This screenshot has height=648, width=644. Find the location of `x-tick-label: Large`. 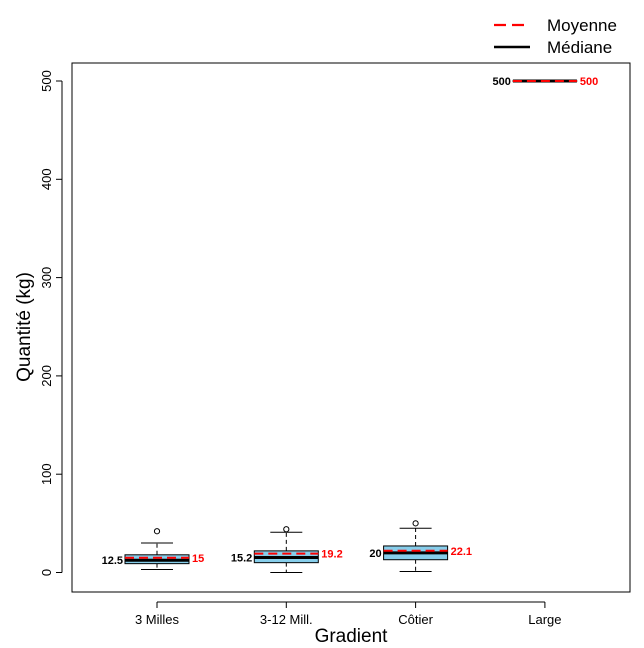

x-tick-label: Large is located at coordinates (544, 619).